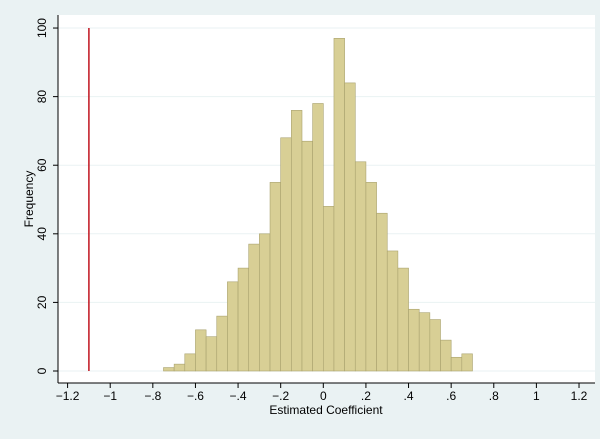  Describe the element at coordinates (68, 396) in the screenshot. I see `x-tick-label: −1.2` at that location.